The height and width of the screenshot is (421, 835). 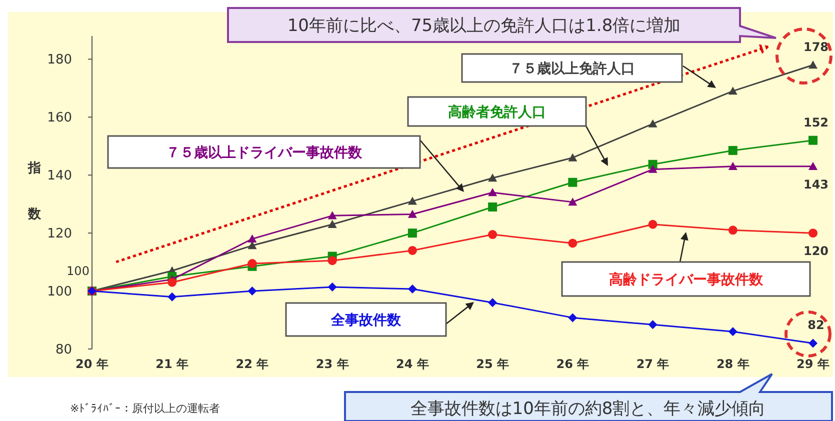 I want to click on x-tick-label: 27 年, so click(x=653, y=364).